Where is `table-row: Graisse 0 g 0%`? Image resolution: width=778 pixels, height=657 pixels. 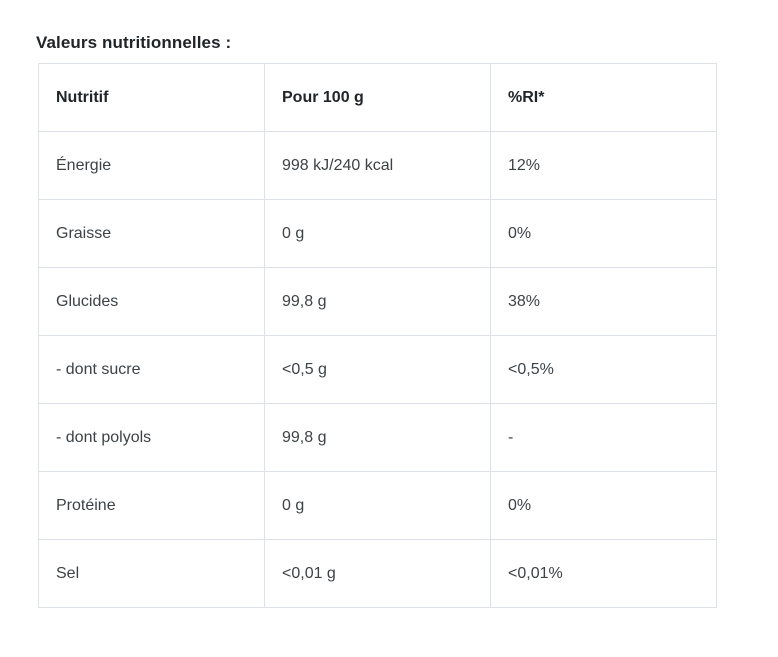
table-row: Graisse 0 g 0% is located at coordinates (377, 233).